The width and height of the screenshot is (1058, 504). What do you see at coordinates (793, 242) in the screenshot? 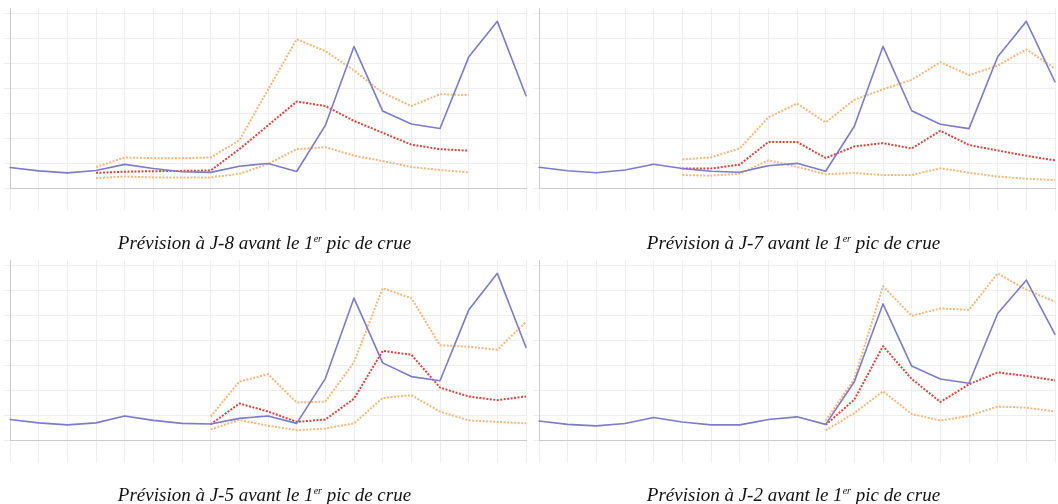
I see `text: Prévision à J-7 avant le 1$^{er}$ pic de crue` at bounding box center [793, 242].